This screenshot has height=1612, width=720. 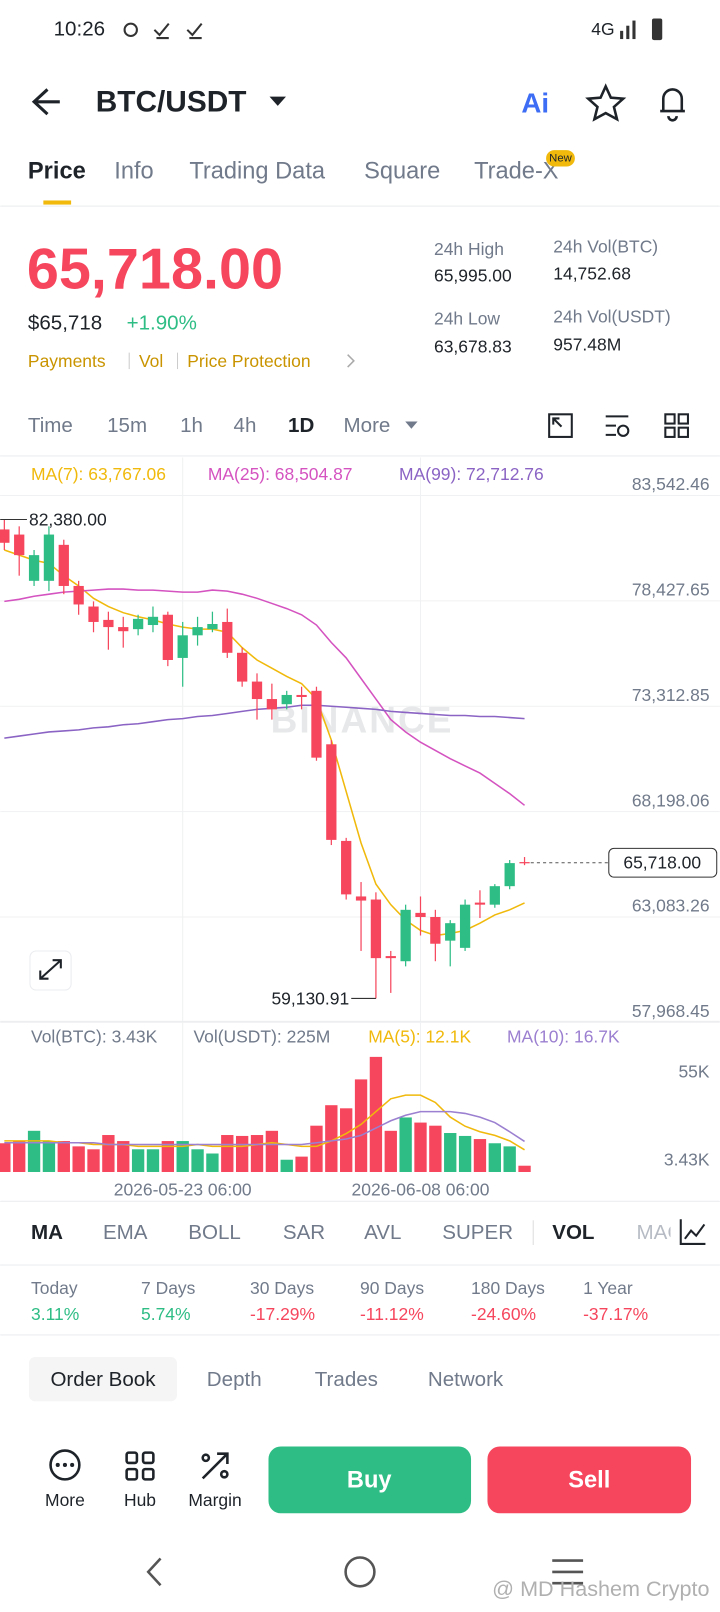 I want to click on tag: Price Protection, so click(x=248, y=361).